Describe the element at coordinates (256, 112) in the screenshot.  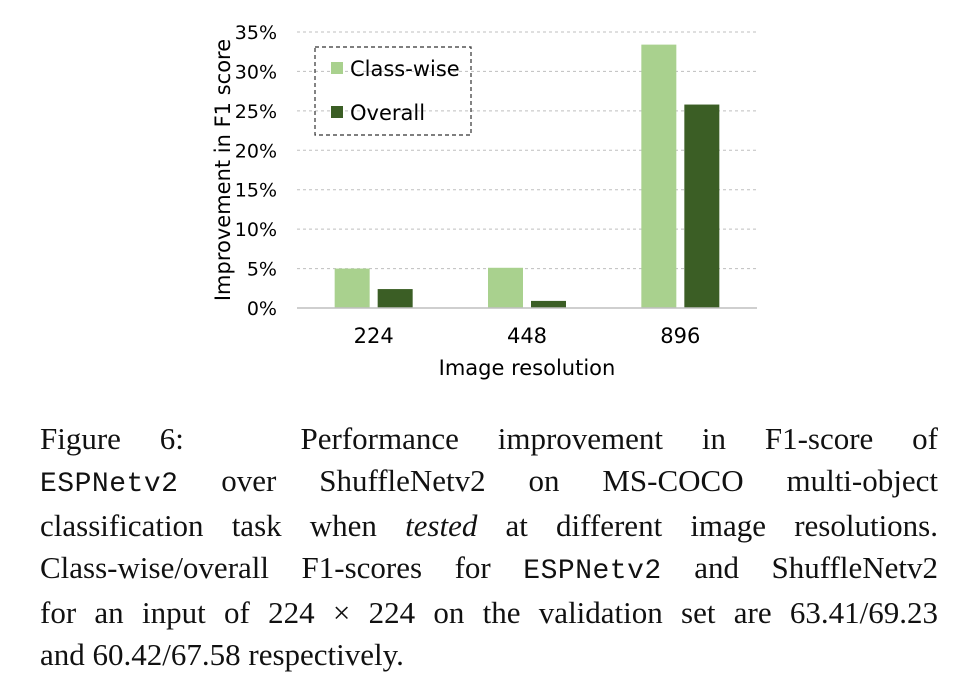
I see `y-tick-label: 25%` at that location.